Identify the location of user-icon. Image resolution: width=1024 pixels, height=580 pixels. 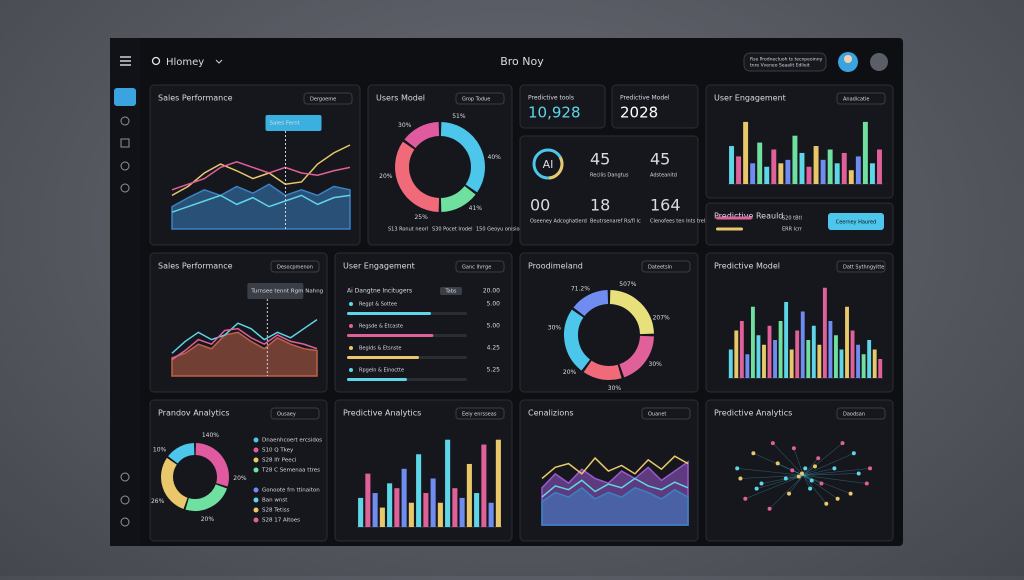
(879, 62).